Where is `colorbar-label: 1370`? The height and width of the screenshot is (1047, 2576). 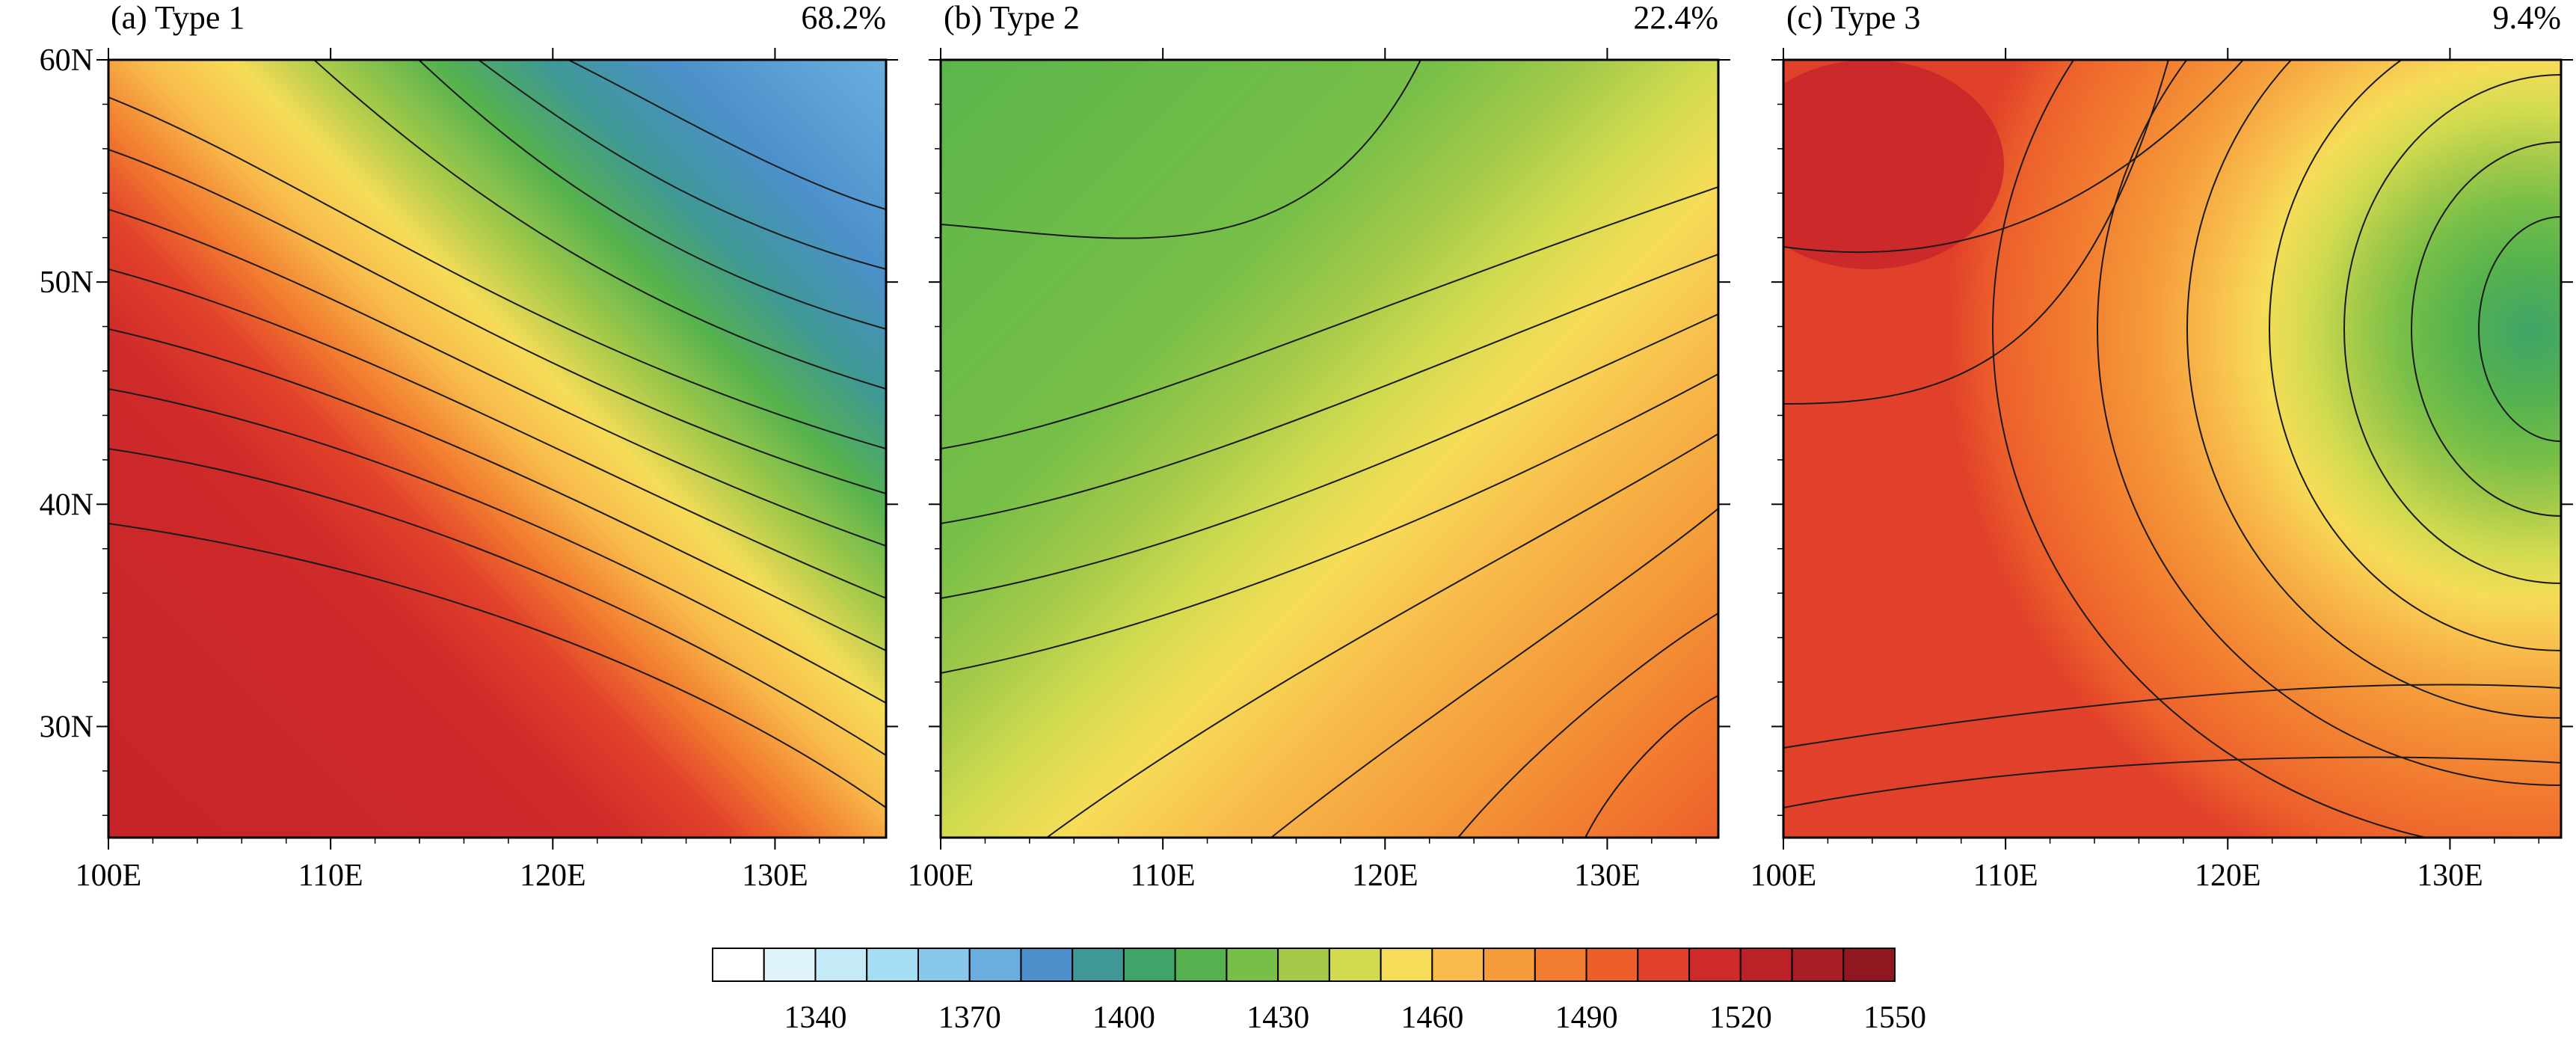
colorbar-label: 1370 is located at coordinates (969, 1018).